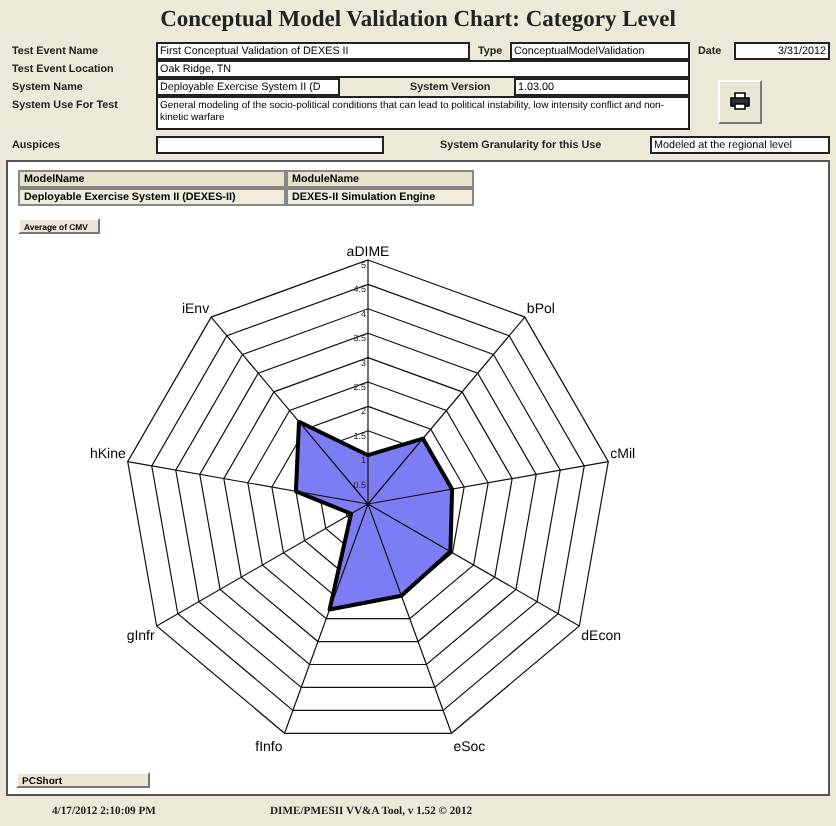 The height and width of the screenshot is (826, 836). What do you see at coordinates (418, 20) in the screenshot?
I see `chart-title: Conceptual Model Validation Chart: Category Level` at bounding box center [418, 20].